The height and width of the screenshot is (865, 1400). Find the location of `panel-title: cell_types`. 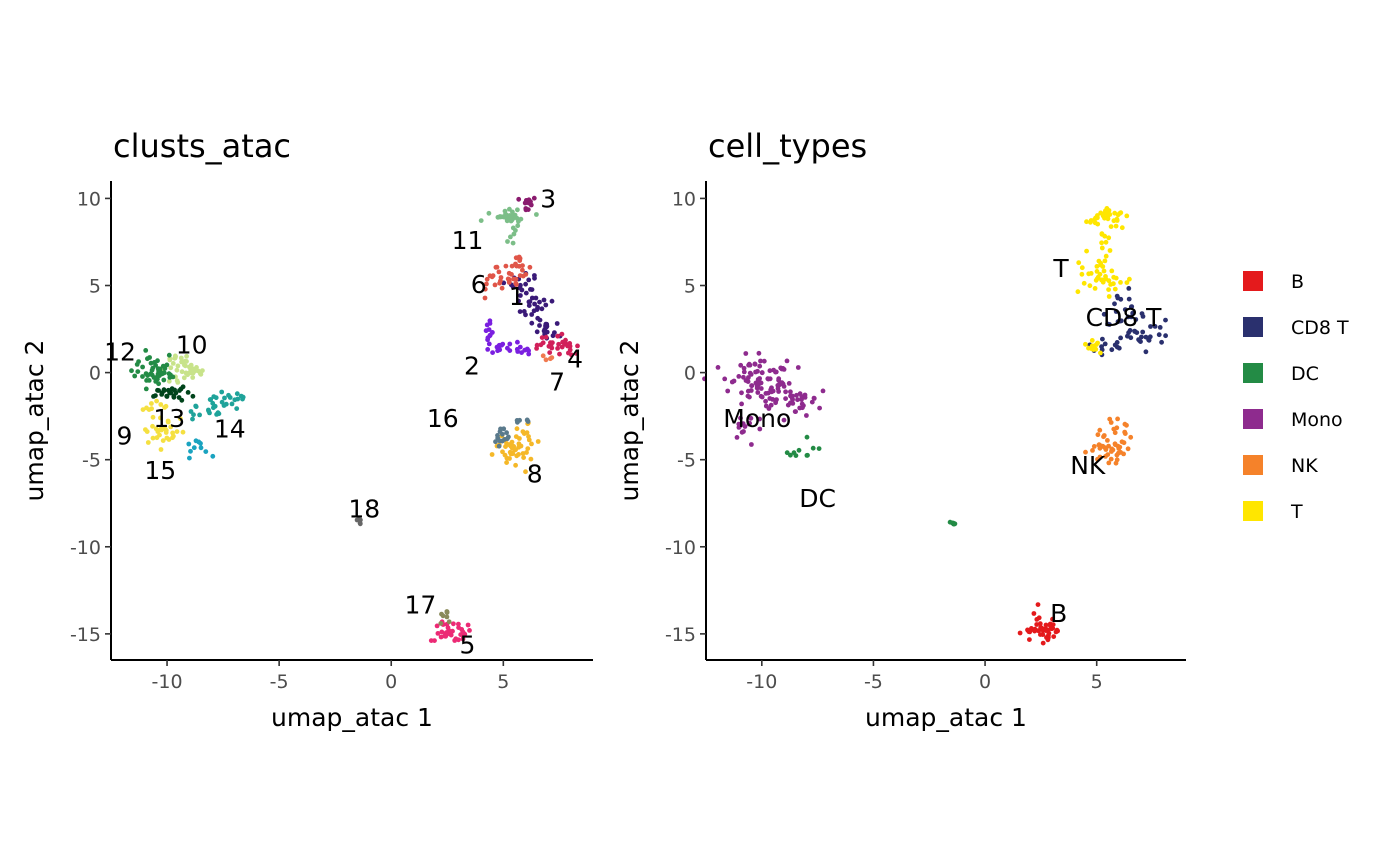

panel-title: cell_types is located at coordinates (787, 146).